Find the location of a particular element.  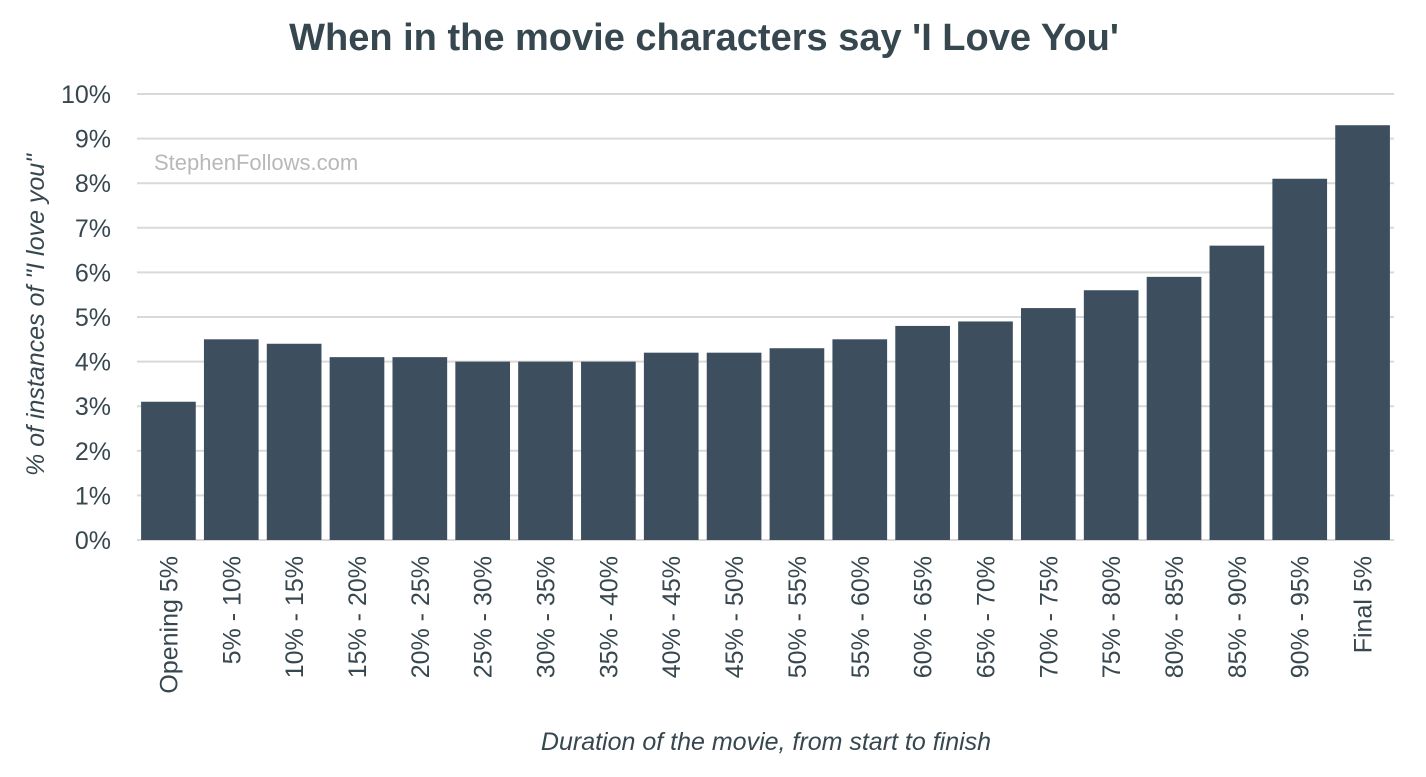

y-tick-label: 8% is located at coordinates (93, 184).